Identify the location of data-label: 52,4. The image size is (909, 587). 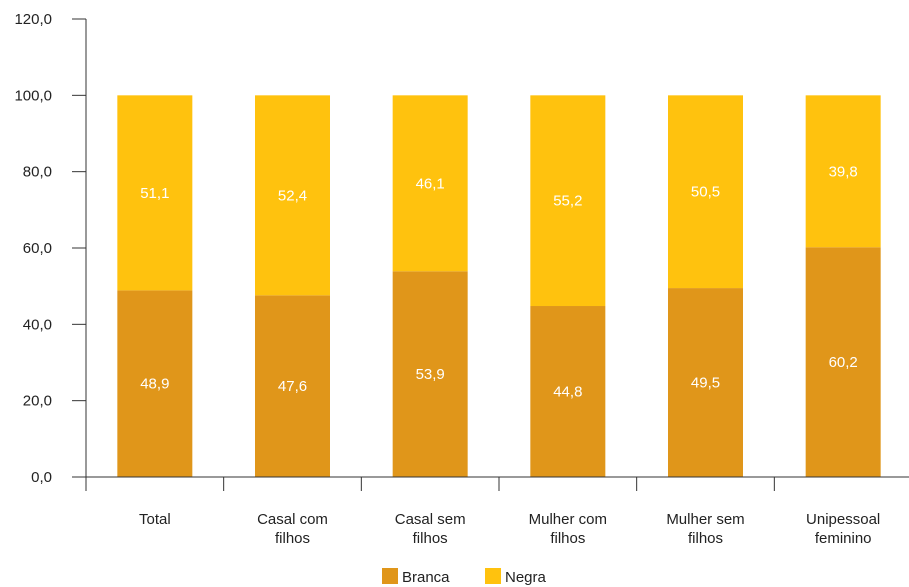
(292, 195).